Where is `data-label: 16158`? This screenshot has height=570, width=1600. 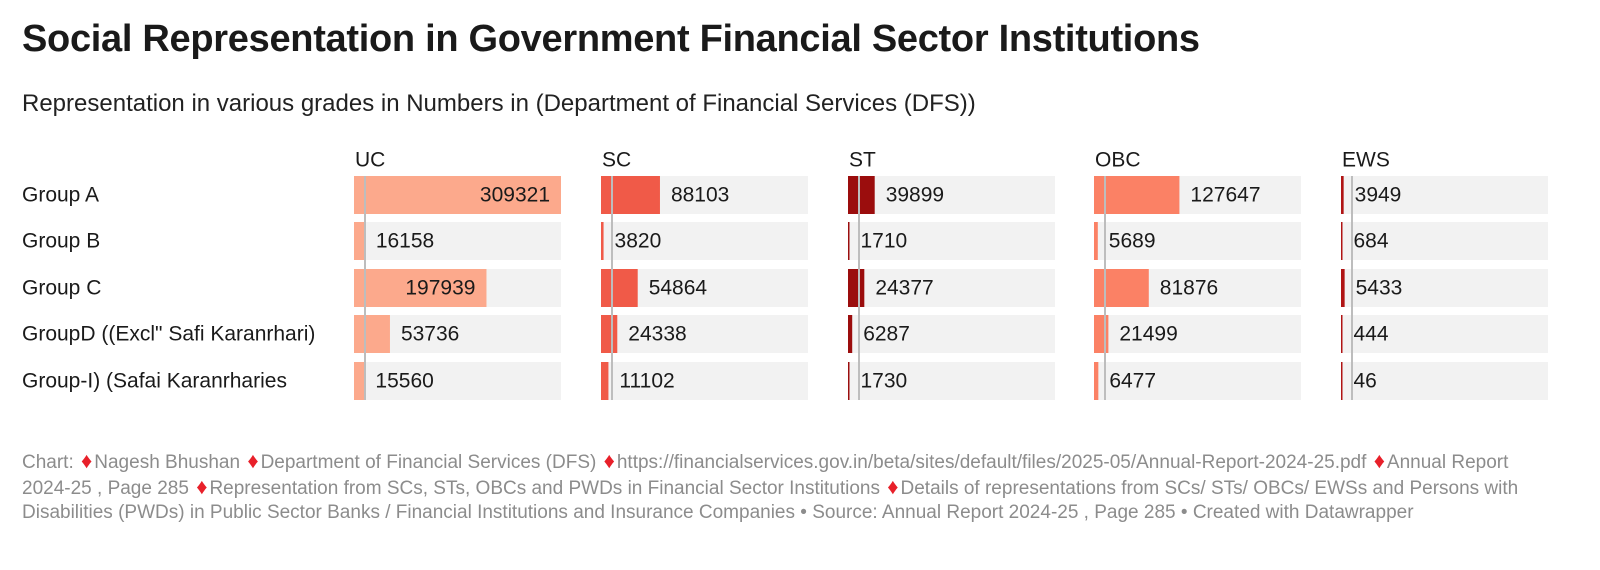 data-label: 16158 is located at coordinates (405, 241).